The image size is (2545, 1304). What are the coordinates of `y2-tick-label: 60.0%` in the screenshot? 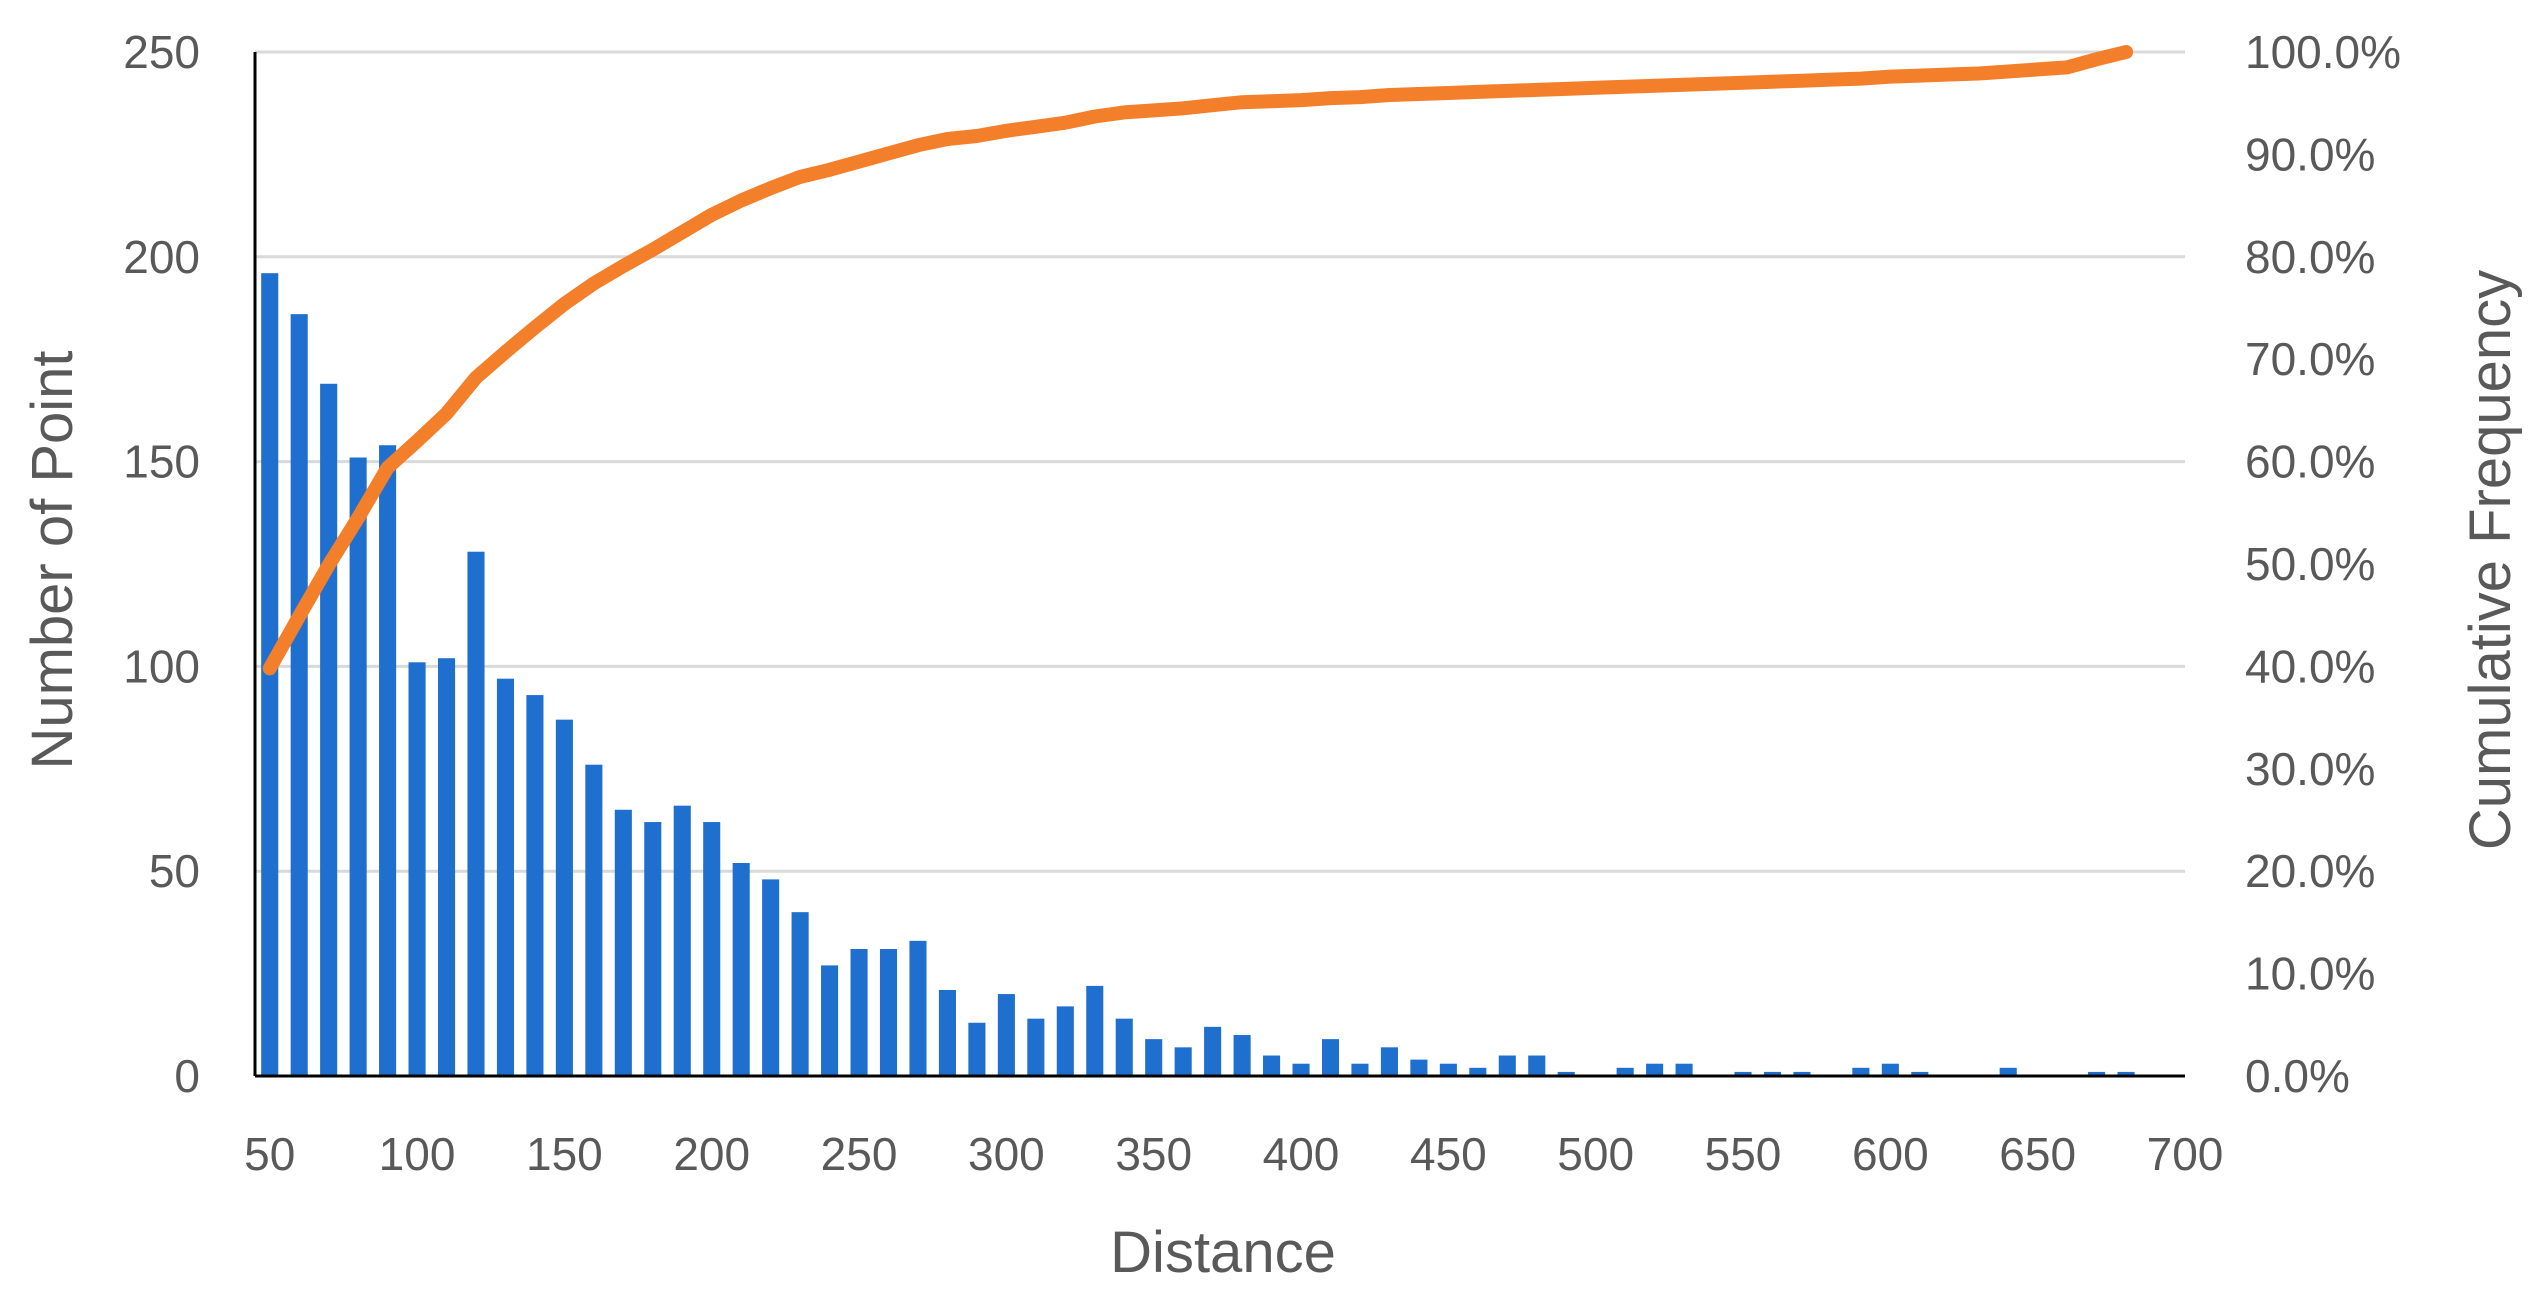 It's located at (2310, 462).